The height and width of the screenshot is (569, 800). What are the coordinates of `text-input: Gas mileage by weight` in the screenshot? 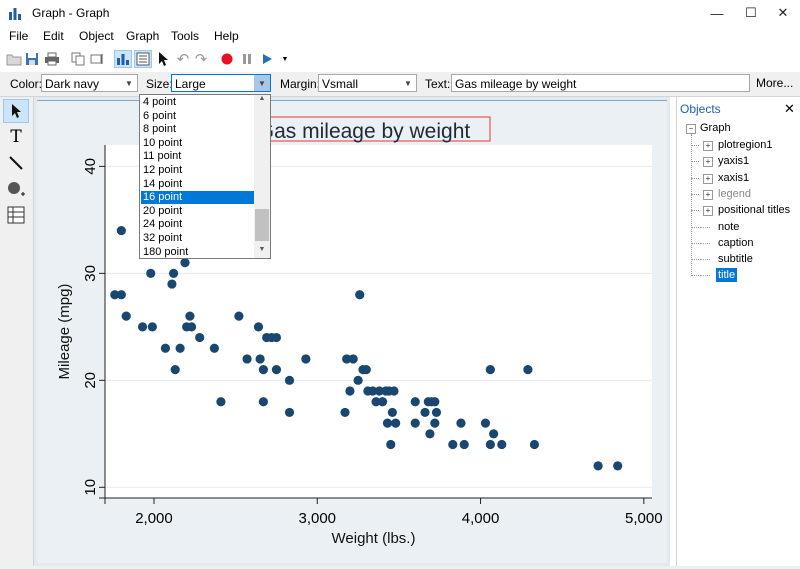 It's located at (600, 83).